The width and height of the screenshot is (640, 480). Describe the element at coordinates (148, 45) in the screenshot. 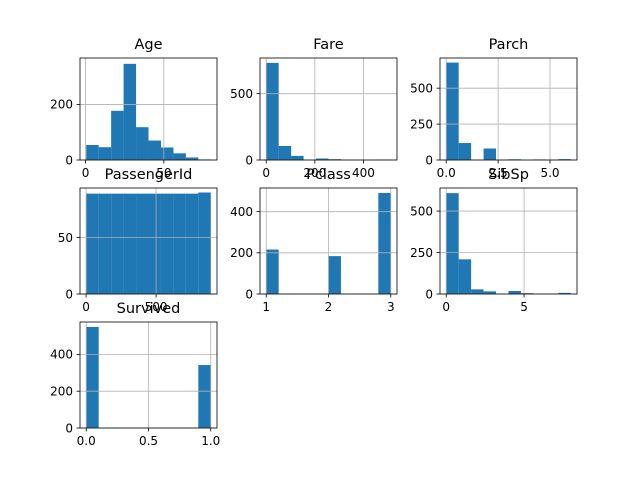

I see `panel-title: Age` at that location.